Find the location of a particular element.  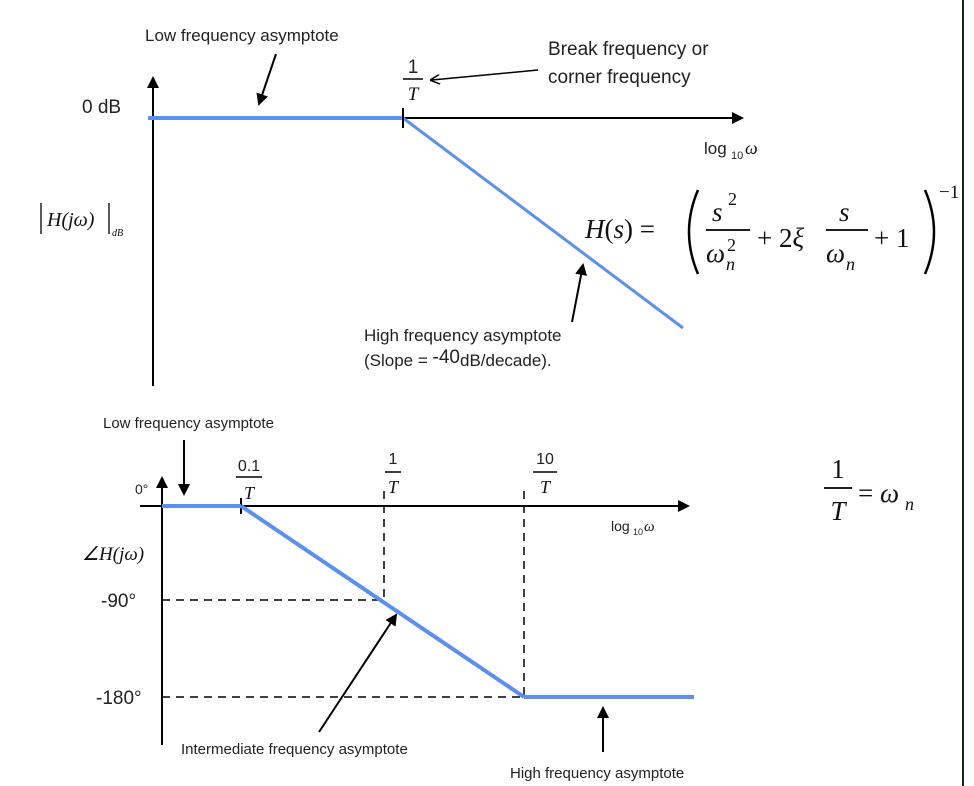

relation-num: 1 is located at coordinates (838, 469).